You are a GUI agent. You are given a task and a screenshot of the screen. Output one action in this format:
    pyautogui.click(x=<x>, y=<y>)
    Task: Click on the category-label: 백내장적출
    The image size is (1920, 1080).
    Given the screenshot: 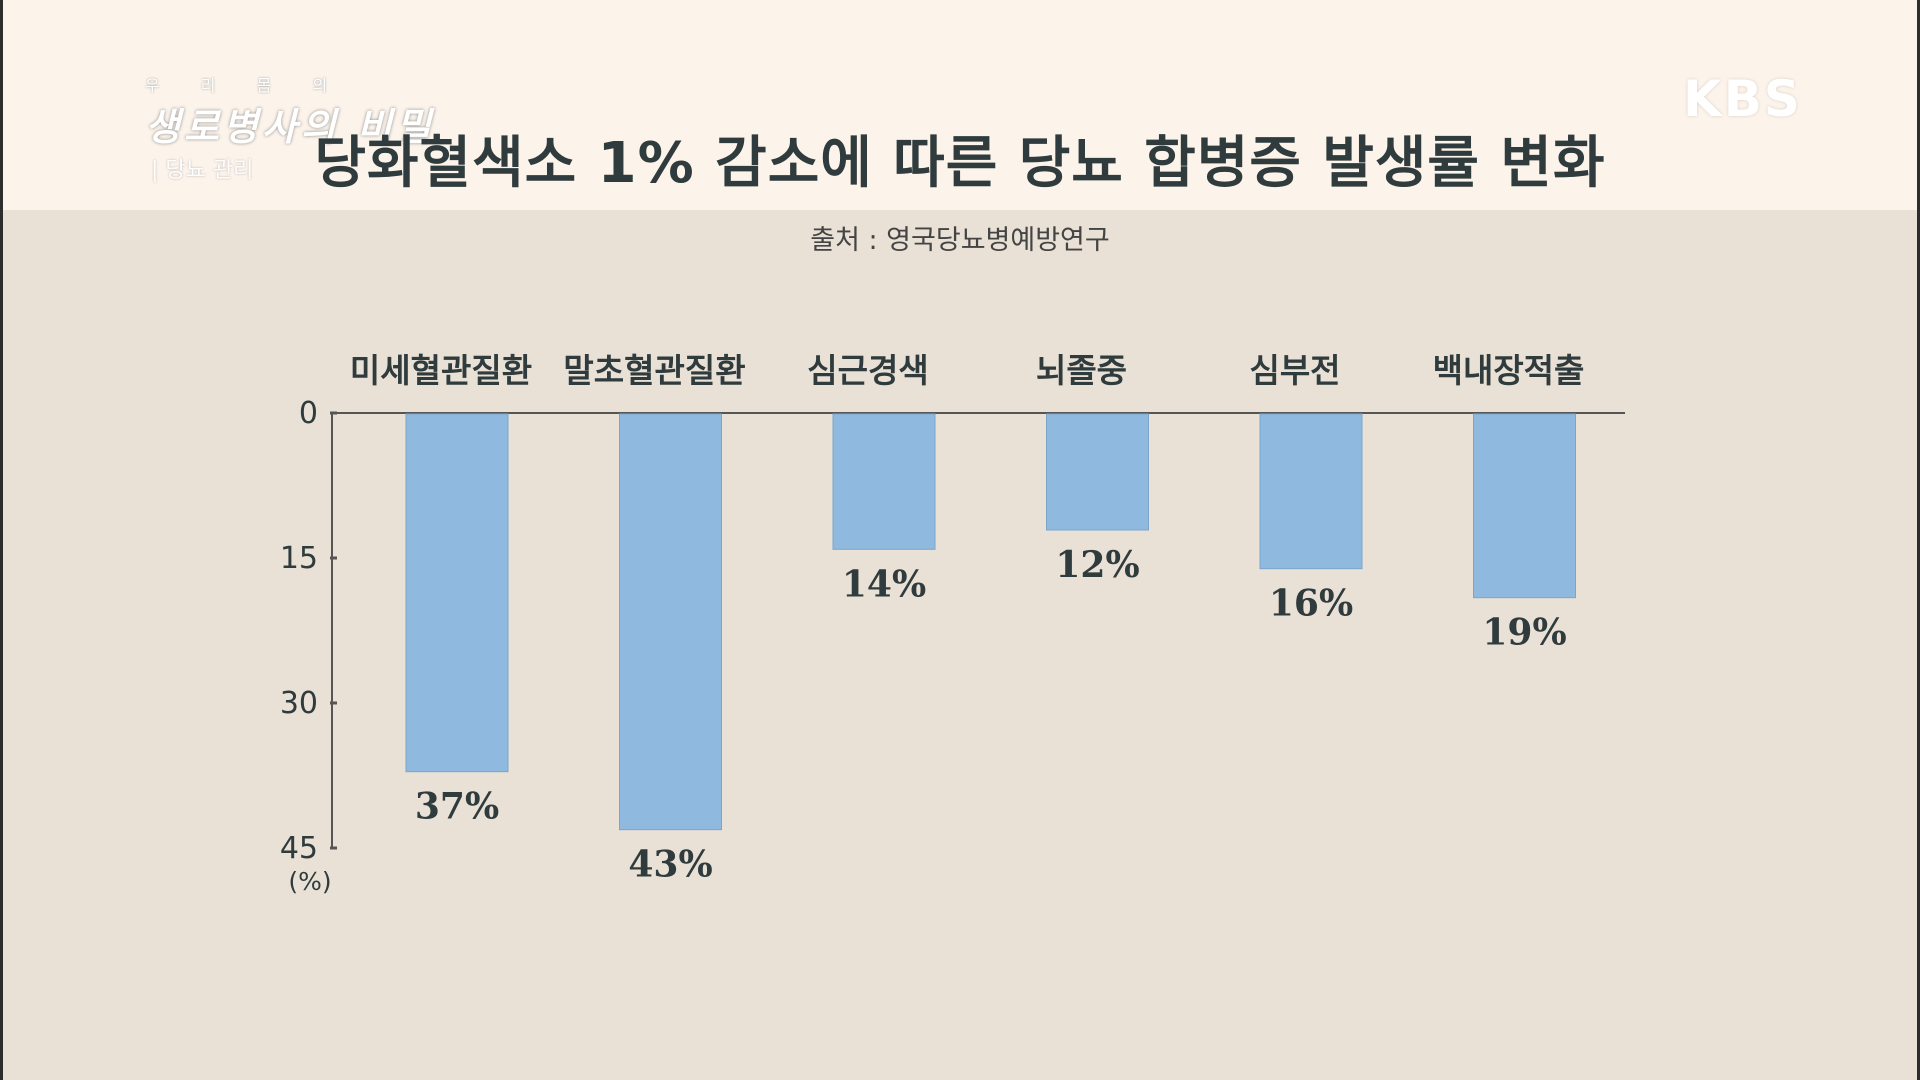 What is the action you would take?
    pyautogui.click(x=1509, y=370)
    